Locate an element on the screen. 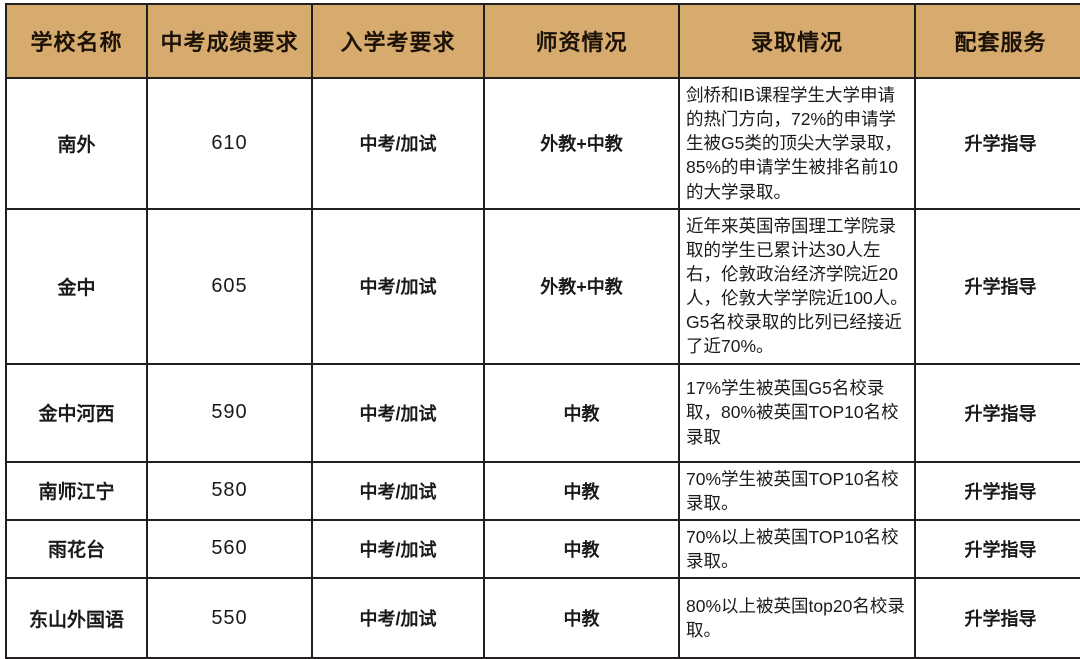  column-header-school-name: 学校名称 is located at coordinates (76, 41).